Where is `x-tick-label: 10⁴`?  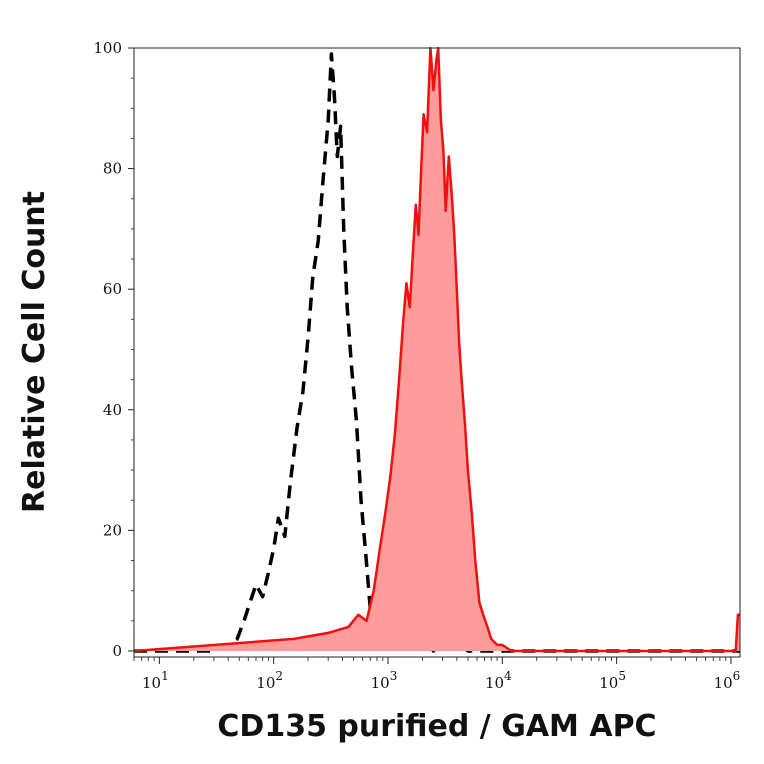 x-tick-label: 10⁴ is located at coordinates (498, 680).